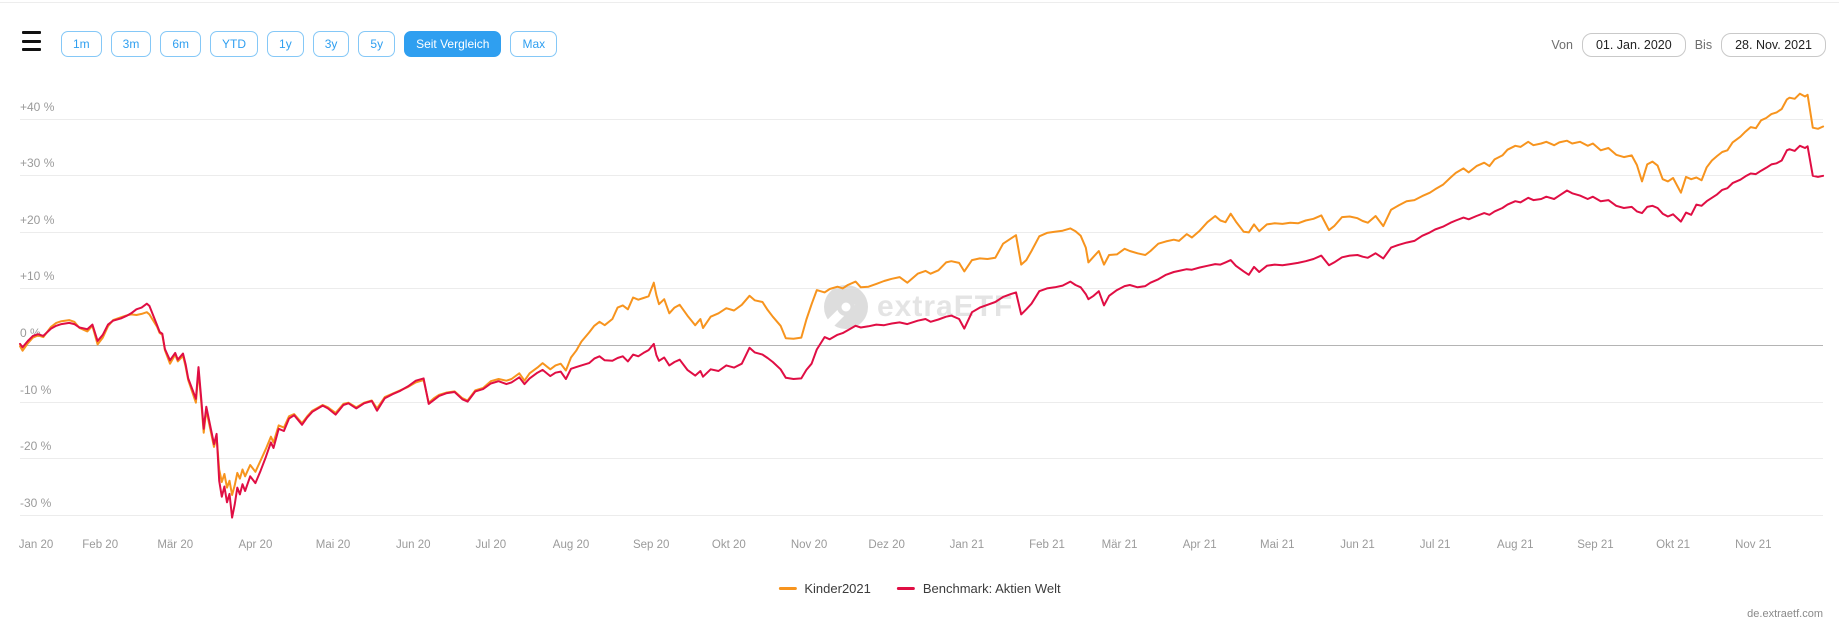 Image resolution: width=1839 pixels, height=626 pixels. Describe the element at coordinates (36, 502) in the screenshot. I see `y-axis-label: -30 %` at that location.